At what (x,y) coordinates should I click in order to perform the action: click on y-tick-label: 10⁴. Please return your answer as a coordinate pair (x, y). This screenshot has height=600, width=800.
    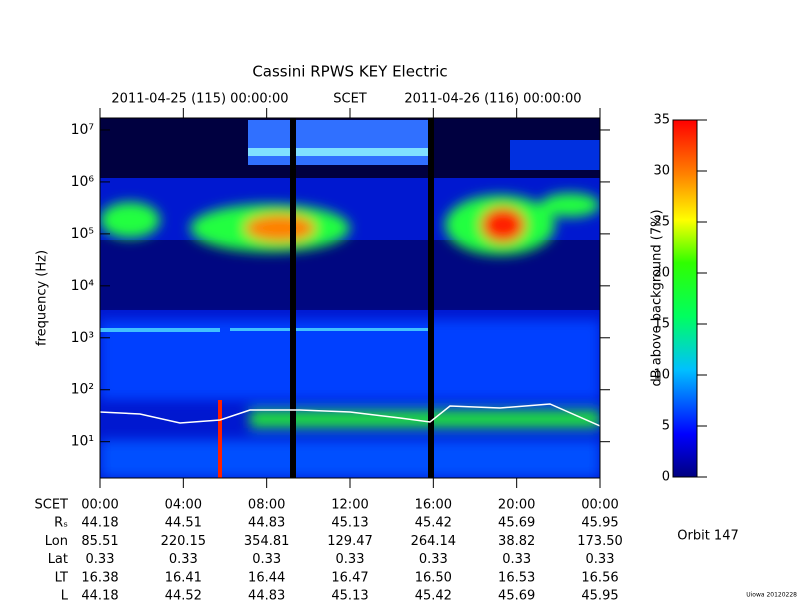
    Looking at the image, I should click on (83, 286).